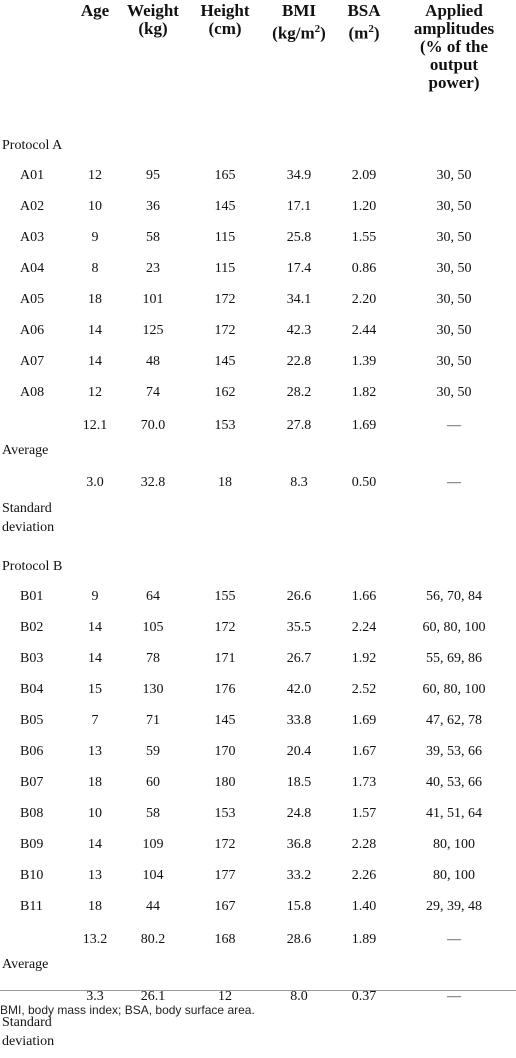 The image size is (516, 1058). I want to click on cell-patient-id: A08, so click(32, 392).